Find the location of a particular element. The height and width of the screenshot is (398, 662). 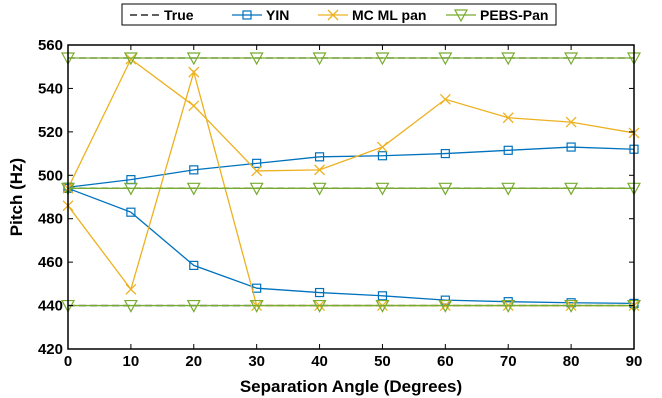

legend-label: PEBS-Pan is located at coordinates (514, 15).